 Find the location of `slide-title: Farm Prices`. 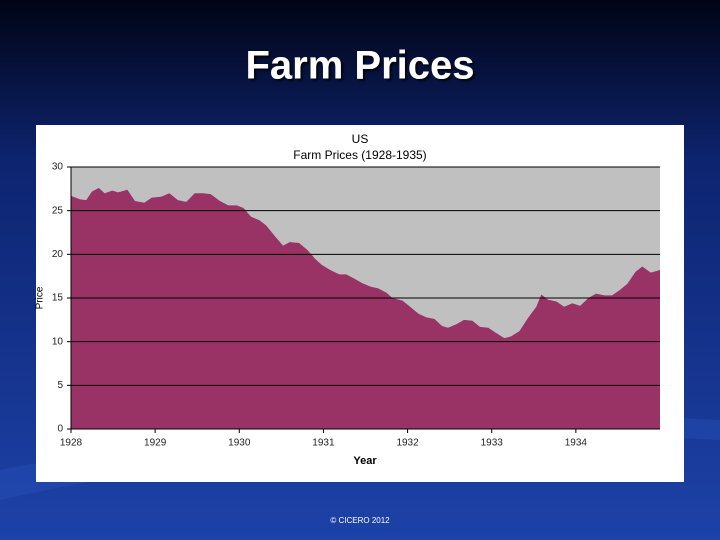

slide-title: Farm Prices is located at coordinates (359, 66).